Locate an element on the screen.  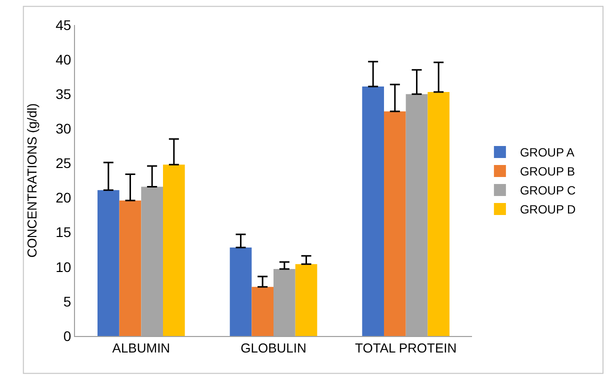
y-tick-label: 5 is located at coordinates (67, 301).